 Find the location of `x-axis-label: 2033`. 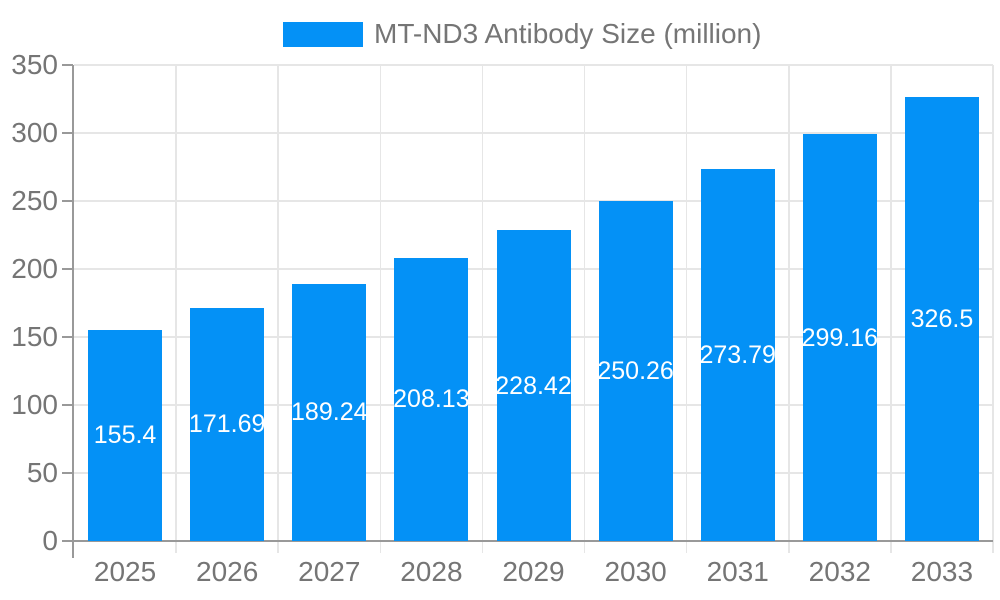

x-axis-label: 2033 is located at coordinates (942, 571).